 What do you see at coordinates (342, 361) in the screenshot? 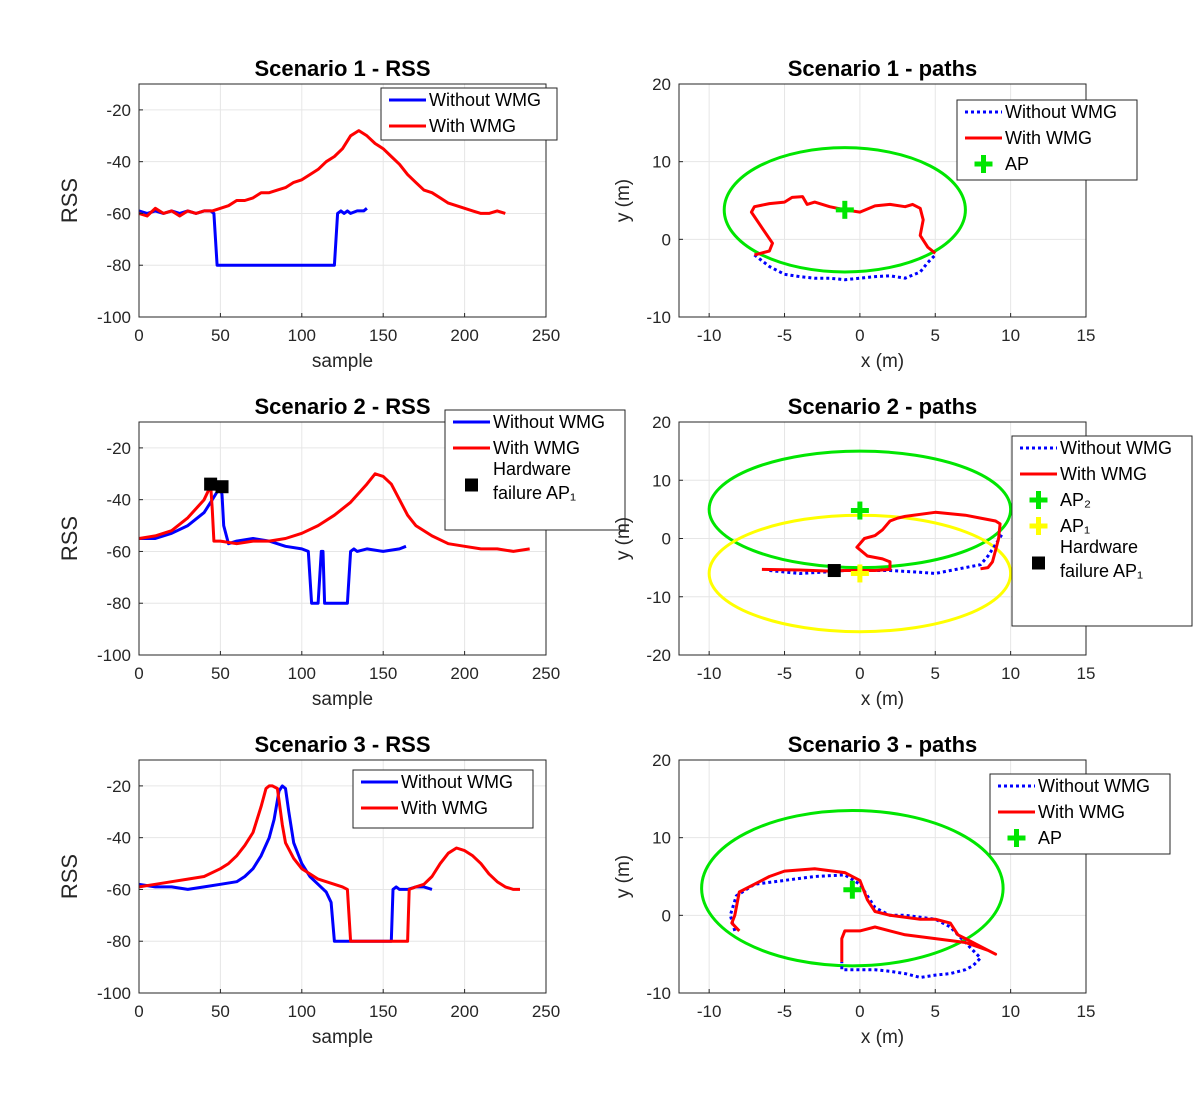
I see `x-axis-label: sample` at bounding box center [342, 361].